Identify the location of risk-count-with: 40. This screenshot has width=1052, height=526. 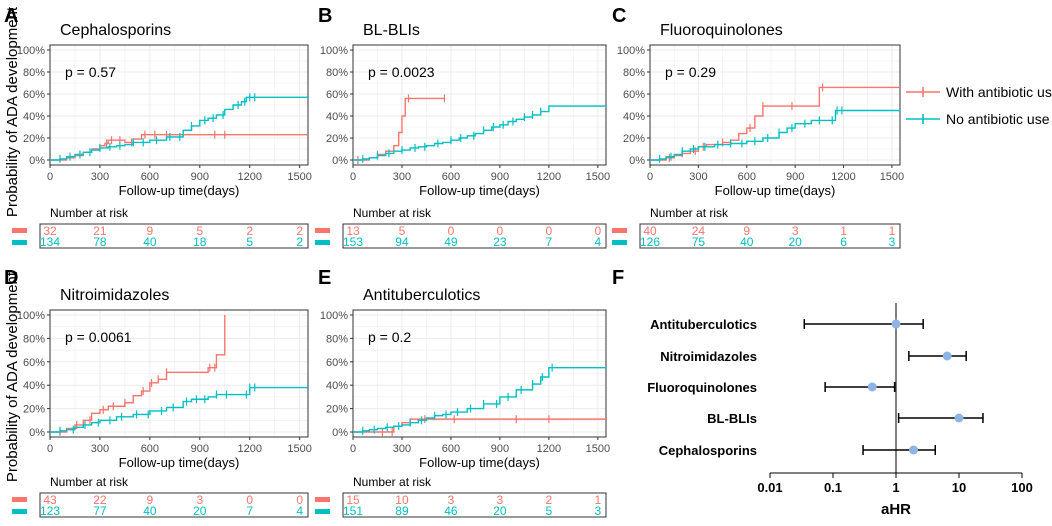
(650, 231).